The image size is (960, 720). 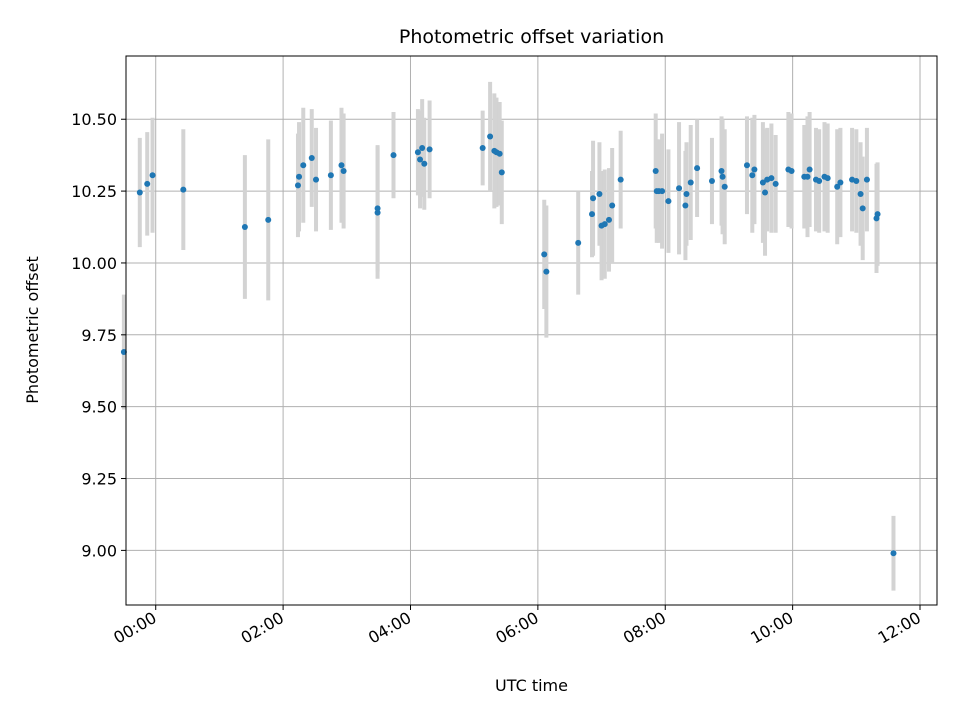 What do you see at coordinates (99, 479) in the screenshot?
I see `y-tick-label: 9.25` at bounding box center [99, 479].